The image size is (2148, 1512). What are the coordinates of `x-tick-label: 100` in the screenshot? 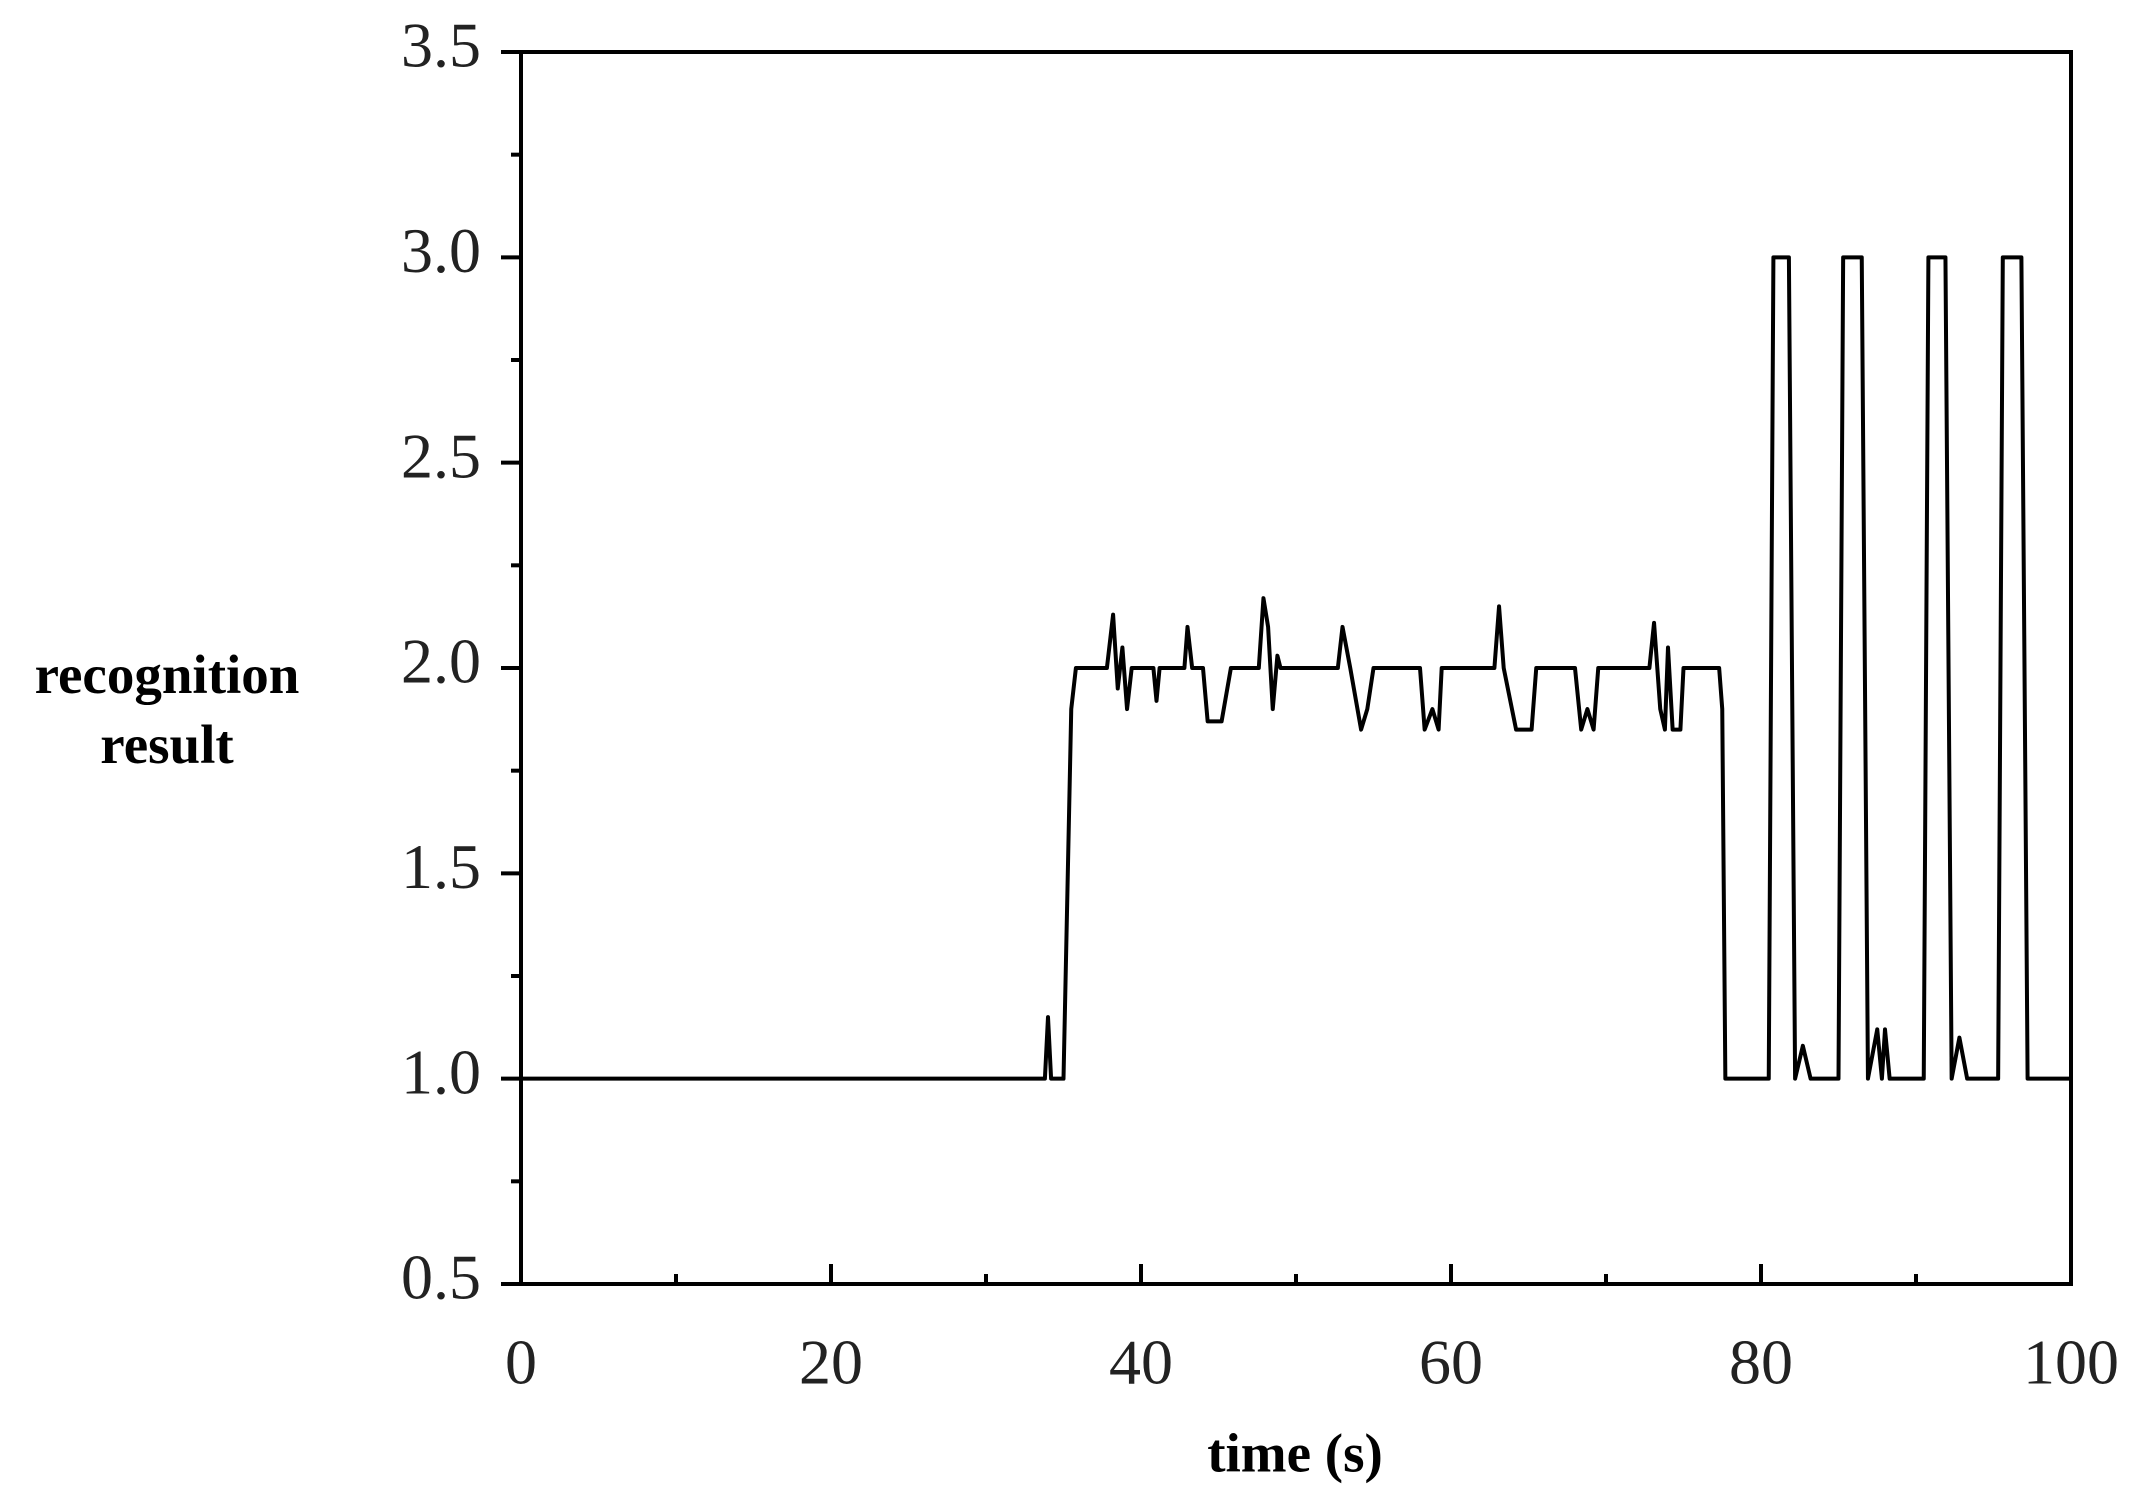 It's located at (2071, 1362).